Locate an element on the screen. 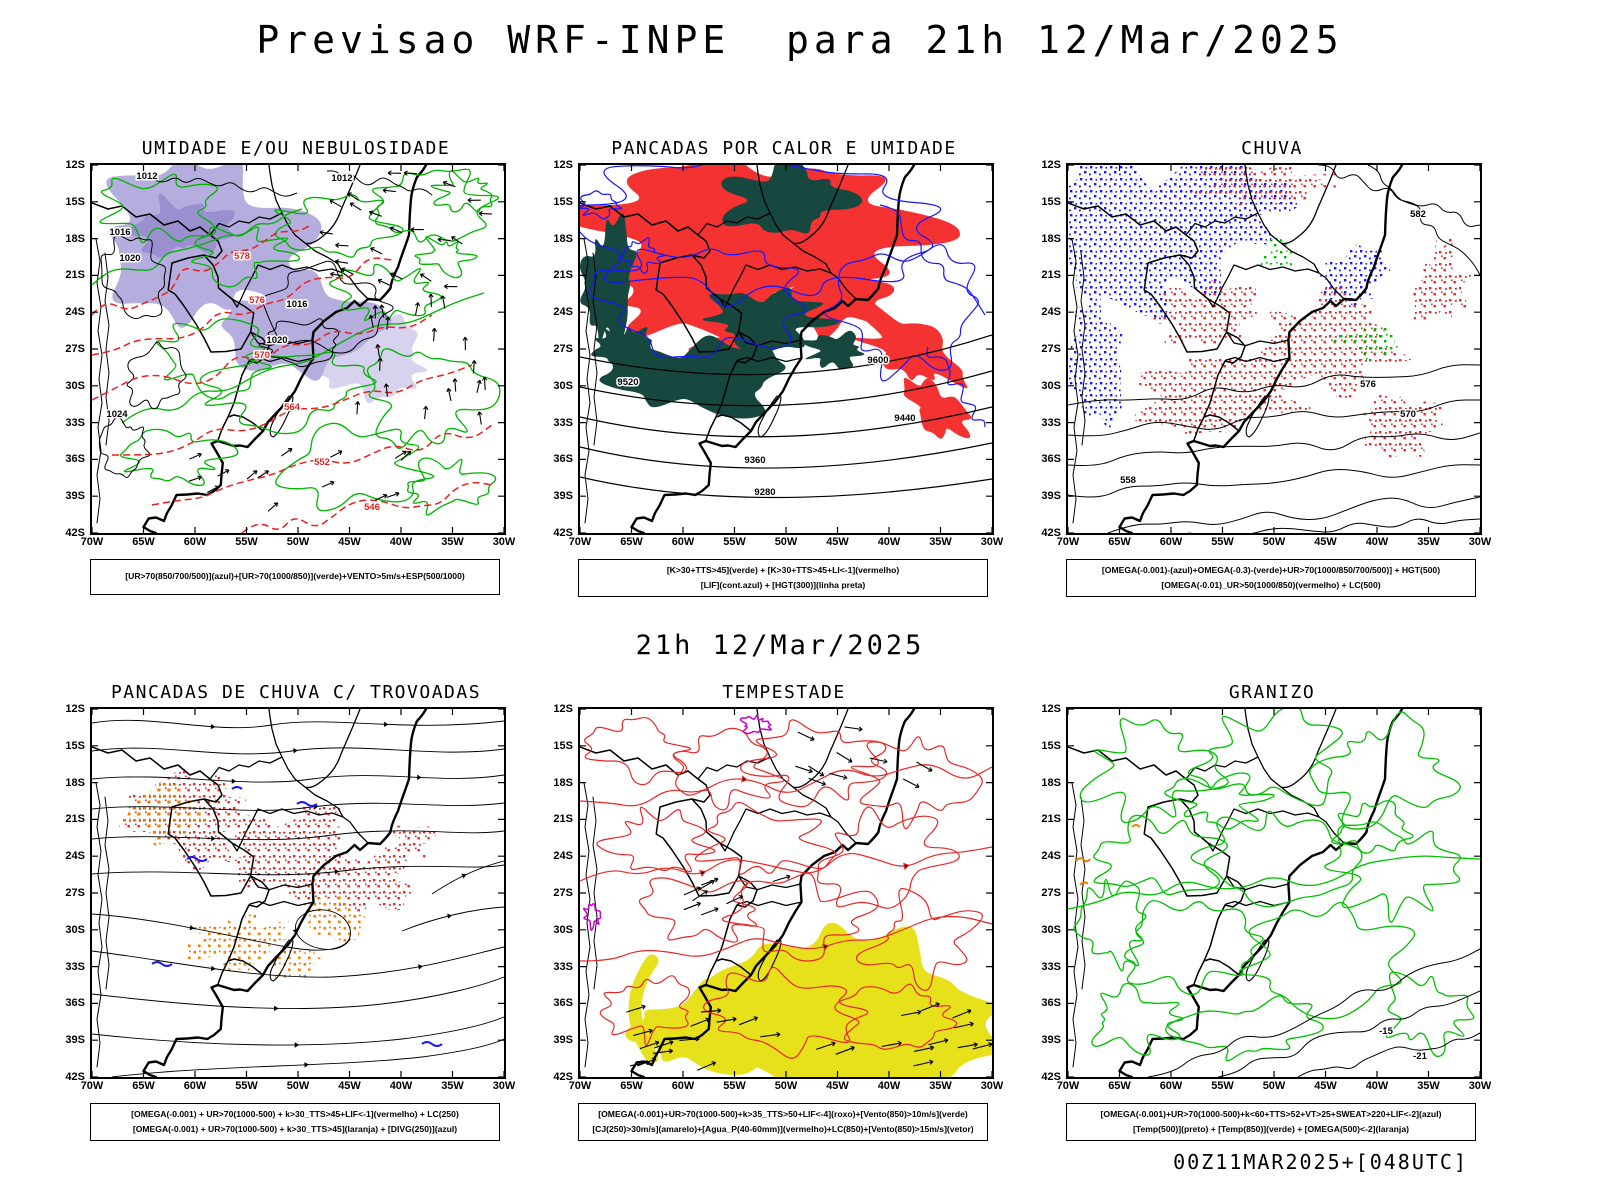 The height and width of the screenshot is (1200, 1600). map-tempestade is located at coordinates (786, 893).